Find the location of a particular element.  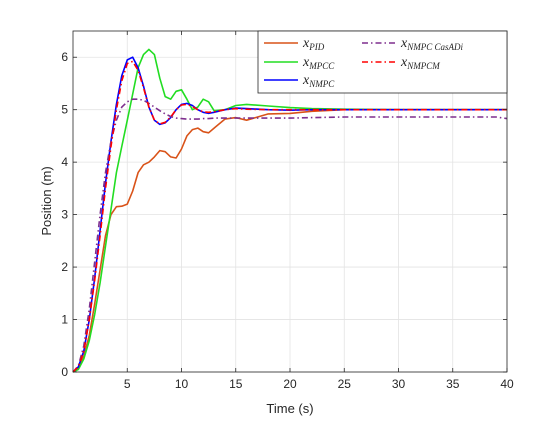

y-tick-label: 0 is located at coordinates (64, 372).